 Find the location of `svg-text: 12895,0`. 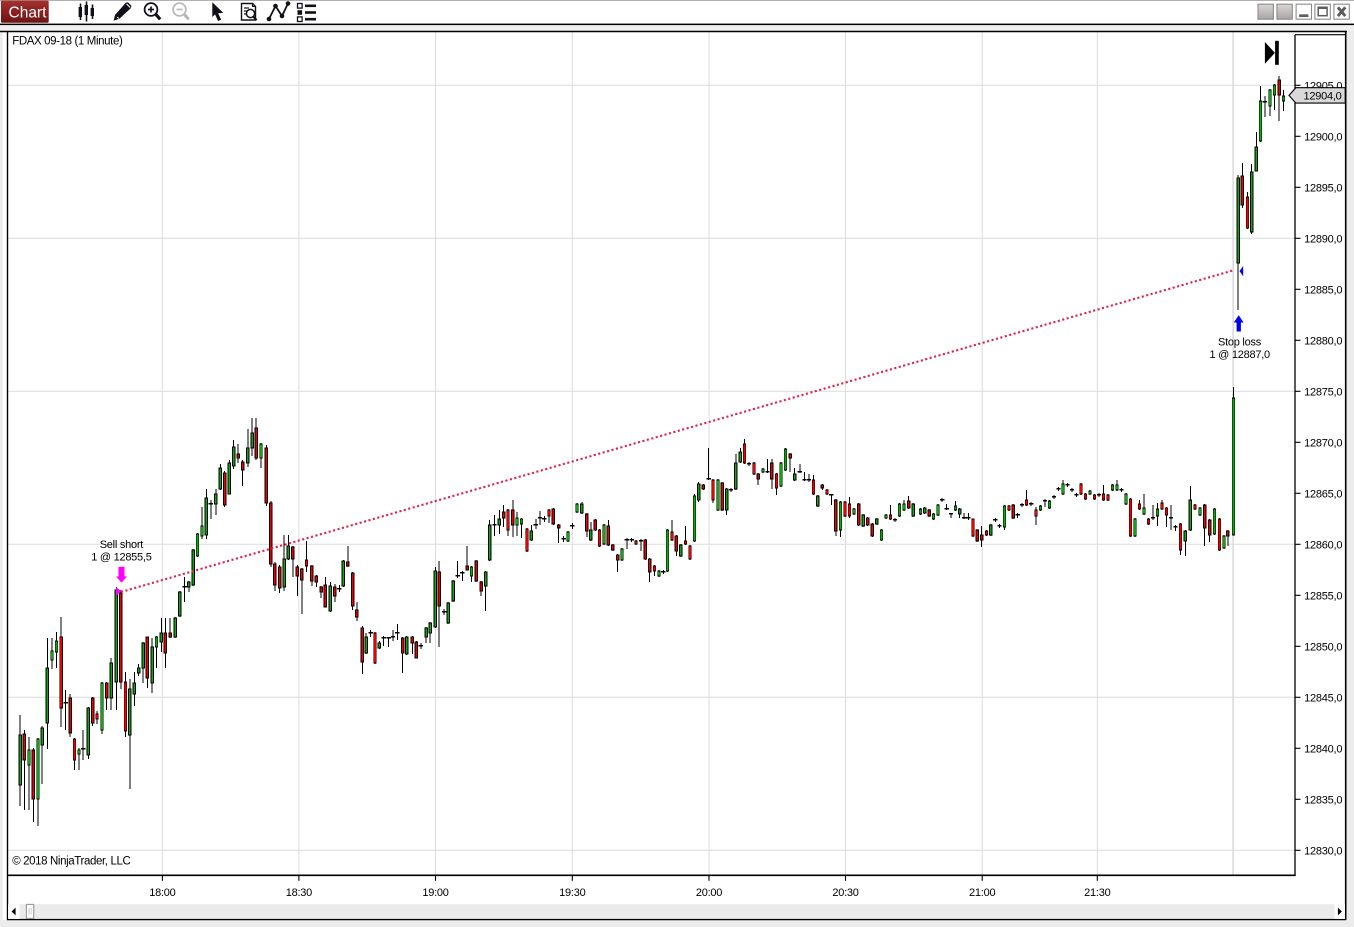

svg-text: 12895,0 is located at coordinates (1323, 188).